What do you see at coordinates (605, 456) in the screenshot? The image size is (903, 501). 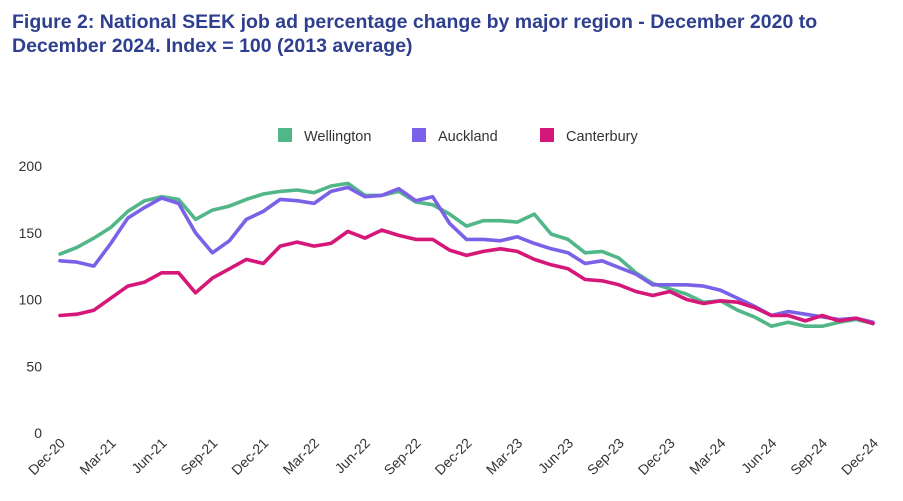 I see `x-tick-label: Sep-23` at bounding box center [605, 456].